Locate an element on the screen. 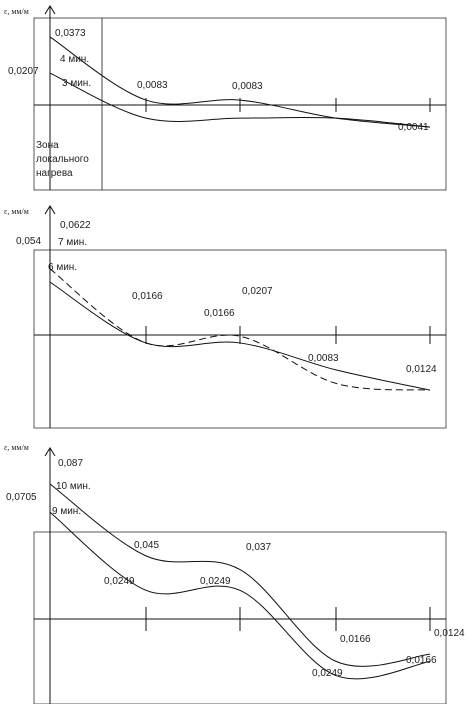  data-label: 0,045 is located at coordinates (146, 545).